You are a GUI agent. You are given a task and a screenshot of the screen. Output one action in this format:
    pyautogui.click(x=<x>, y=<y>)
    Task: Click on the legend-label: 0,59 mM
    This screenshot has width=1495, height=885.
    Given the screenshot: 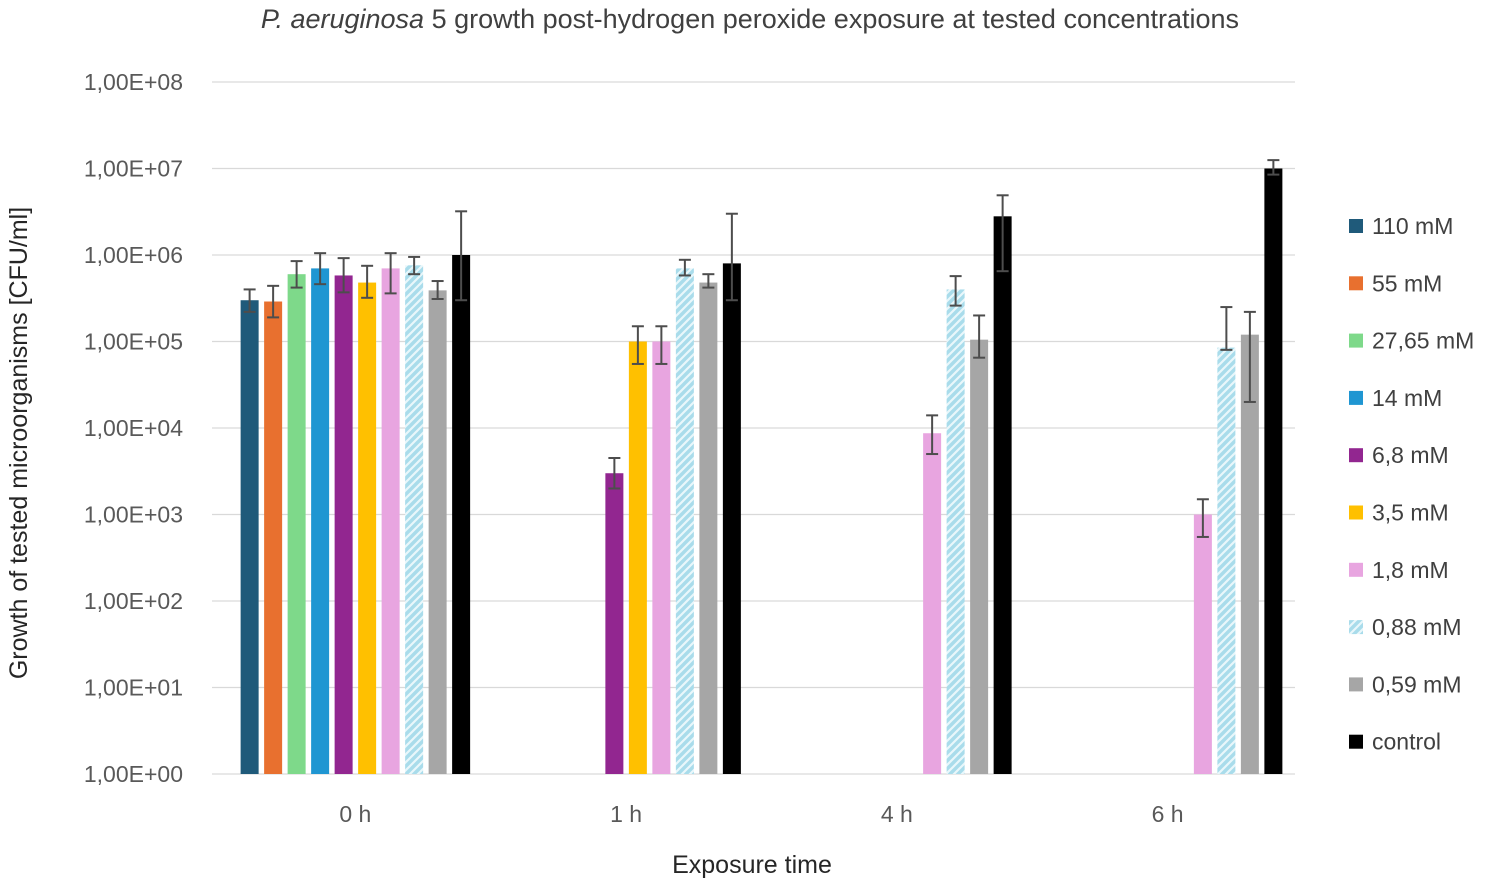 What is the action you would take?
    pyautogui.click(x=1416, y=684)
    